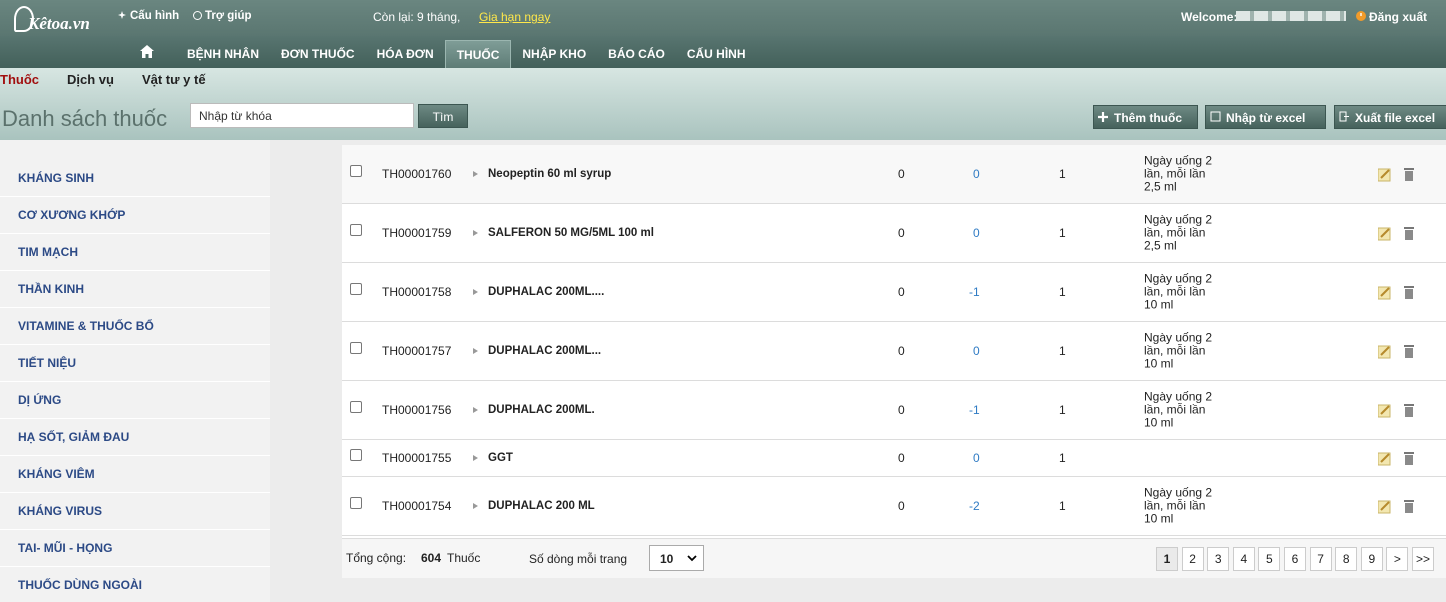 The image size is (1446, 602). I want to click on subnav-item: Thuốc, so click(19, 79).